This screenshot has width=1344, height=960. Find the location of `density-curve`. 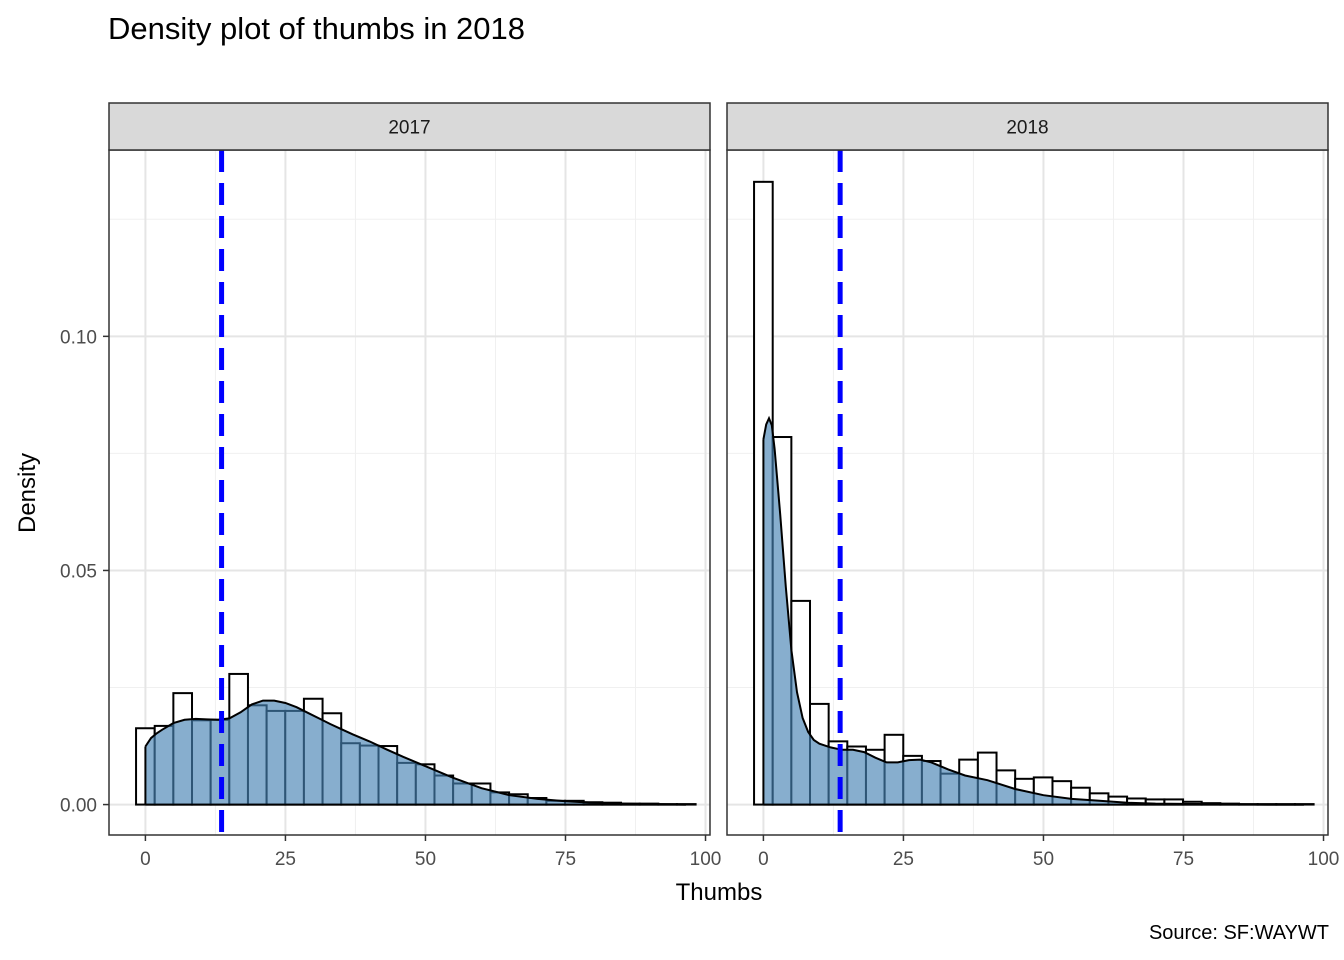

density-curve is located at coordinates (415, 752).